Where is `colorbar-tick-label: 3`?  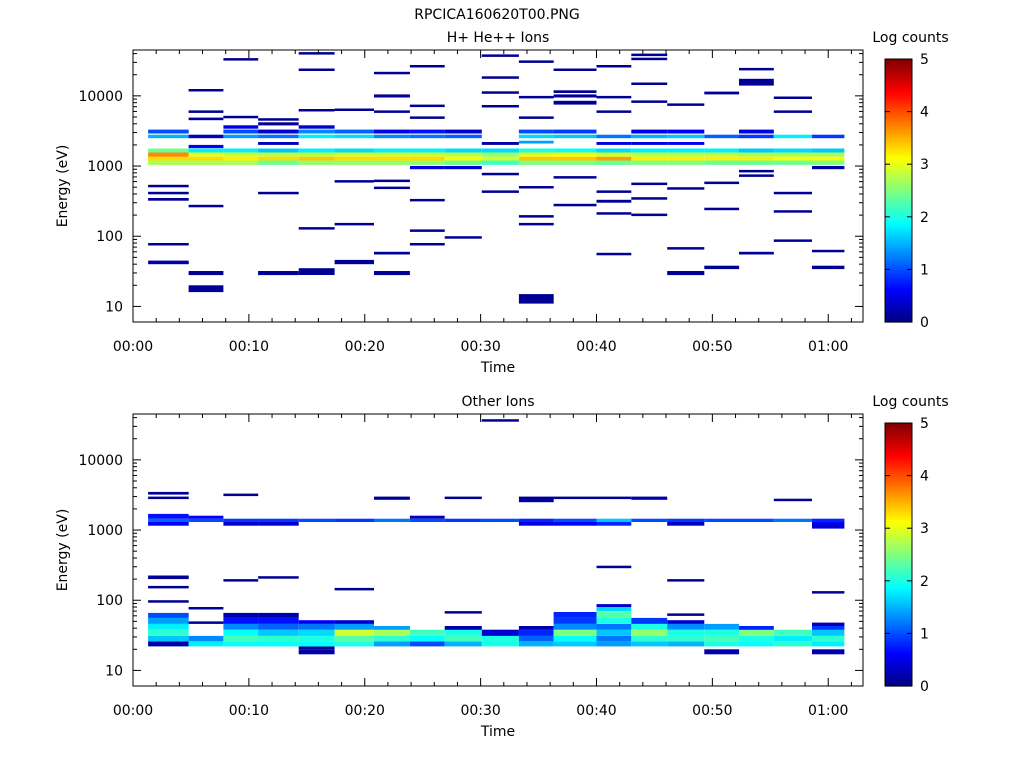 colorbar-tick-label: 3 is located at coordinates (924, 165).